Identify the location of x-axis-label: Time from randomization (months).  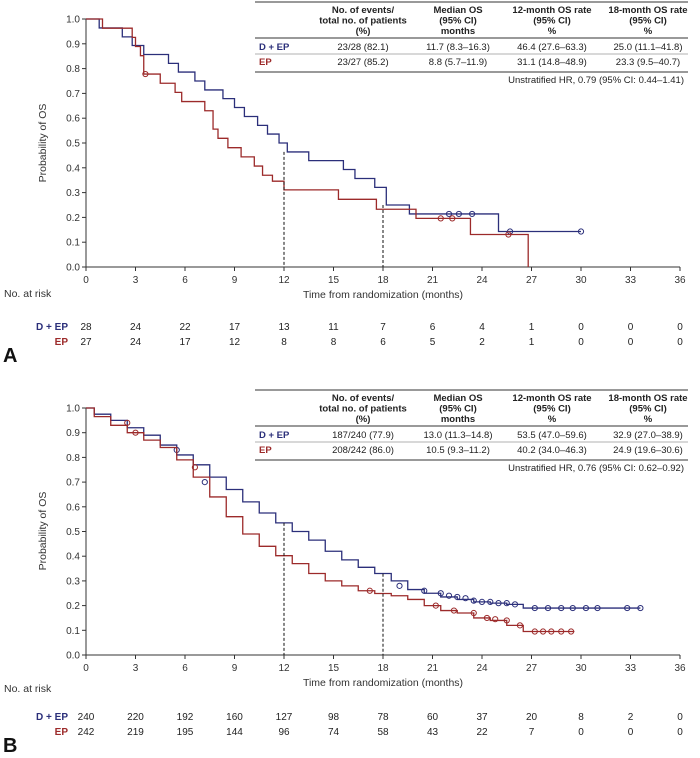
(383, 295).